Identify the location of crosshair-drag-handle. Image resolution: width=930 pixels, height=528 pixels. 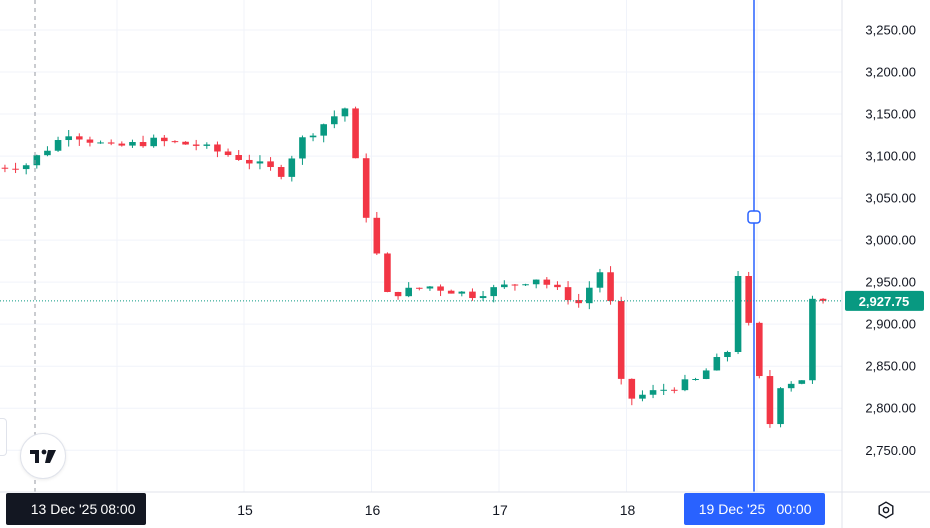
(754, 217).